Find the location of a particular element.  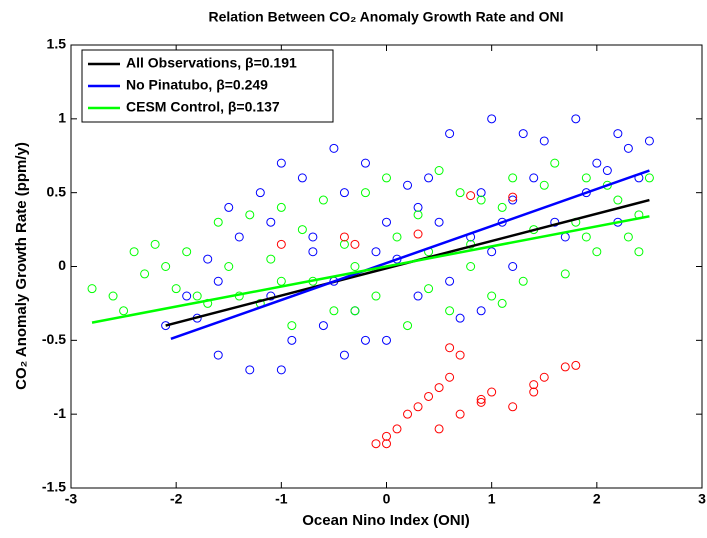

y-tick-label: 1 is located at coordinates (62, 118).